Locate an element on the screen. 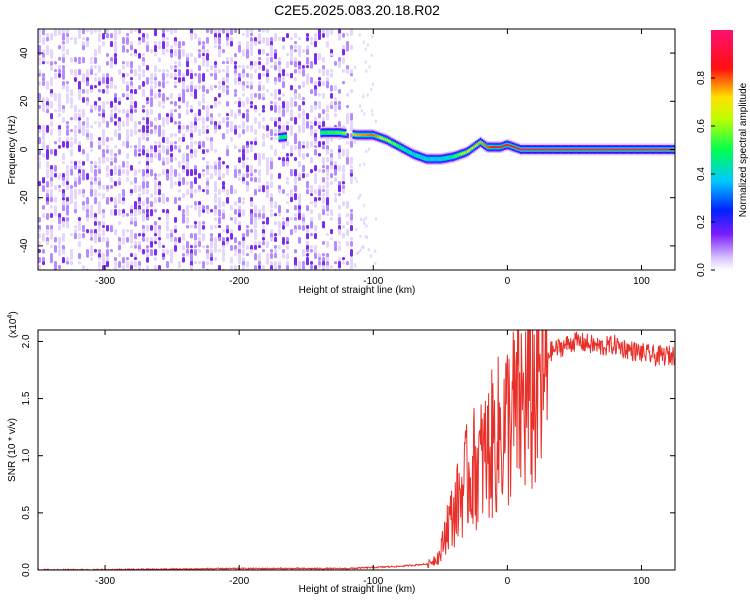 The image size is (750, 600). snr-multiplier-close: ) is located at coordinates (13, 312).